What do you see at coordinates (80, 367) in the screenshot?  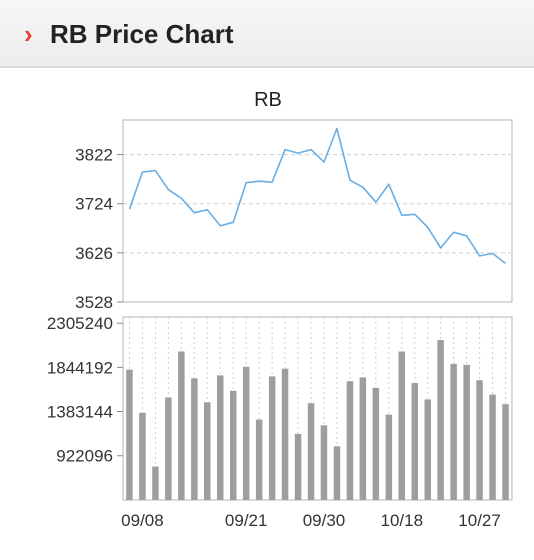 I see `volume-tick-label: 1844192` at bounding box center [80, 367].